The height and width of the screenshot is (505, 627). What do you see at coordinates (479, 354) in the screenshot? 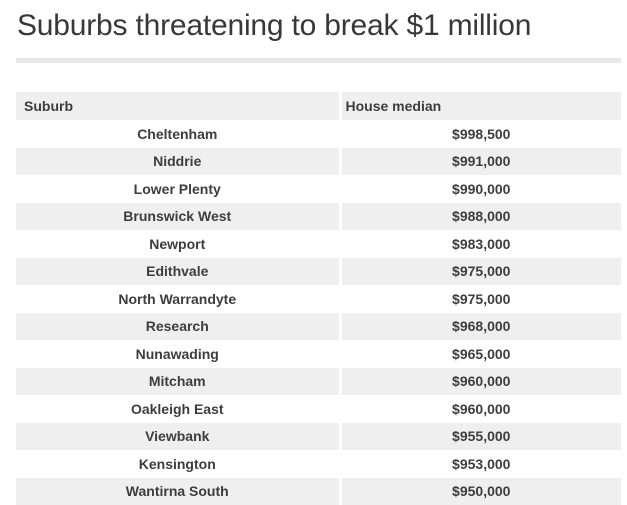
I see `median-cell: $965,000` at bounding box center [479, 354].